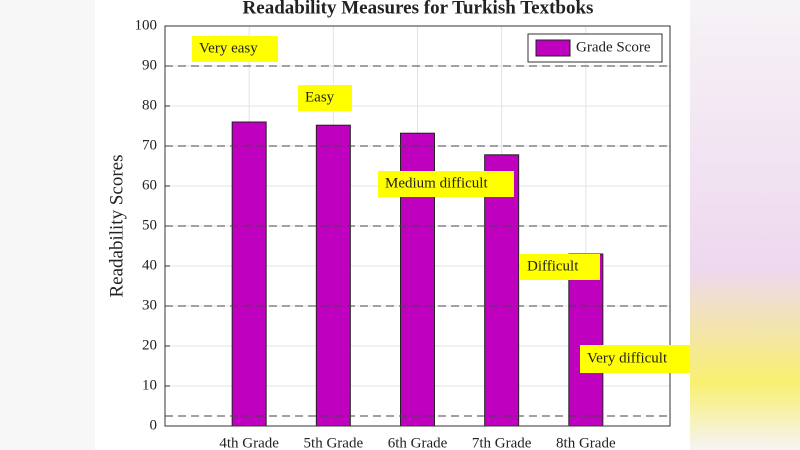  Describe the element at coordinates (418, 442) in the screenshot. I see `x-tick-label: 6th Grade` at that location.